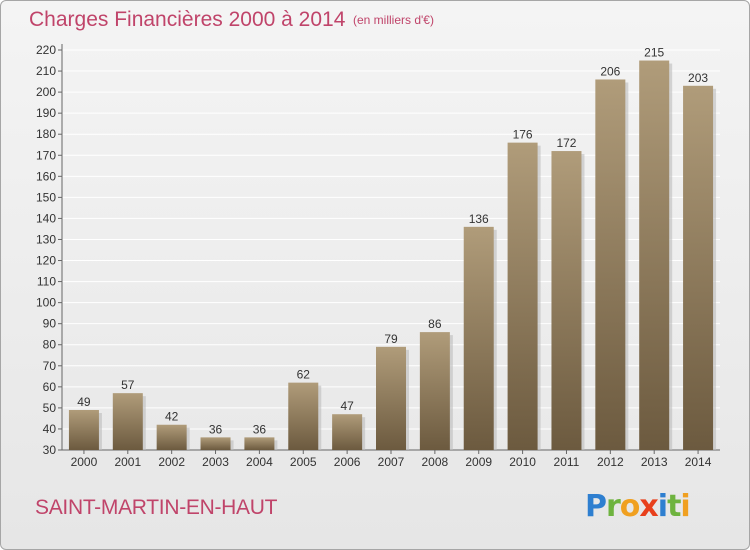 This screenshot has width=750, height=550. Describe the element at coordinates (638, 506) in the screenshot. I see `proxiti-logo: Proxiti` at that location.